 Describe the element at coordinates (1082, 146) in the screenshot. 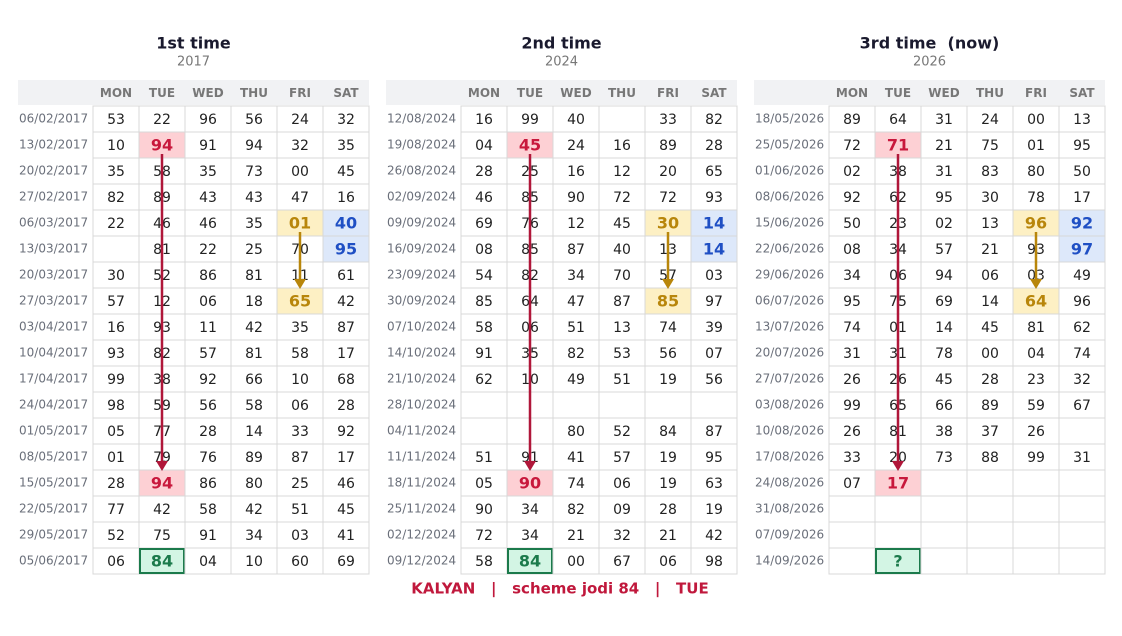

I see `cell-value: 95` at that location.